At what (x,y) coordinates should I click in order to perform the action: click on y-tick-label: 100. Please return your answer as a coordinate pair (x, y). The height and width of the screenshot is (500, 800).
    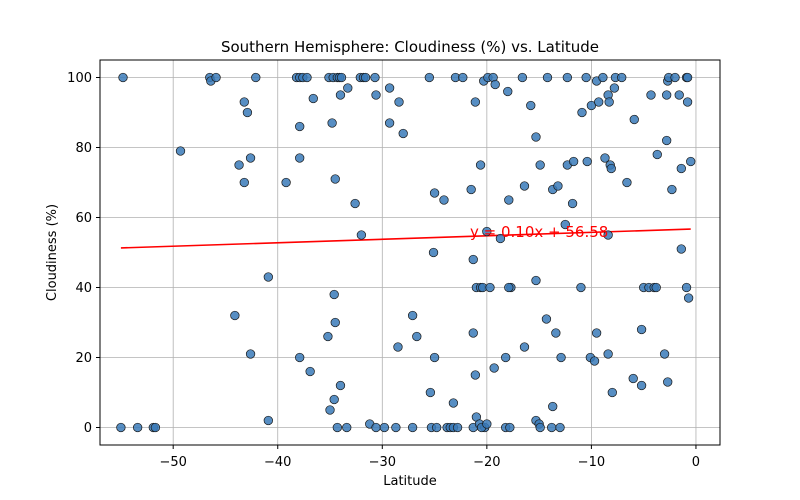
    Looking at the image, I should click on (79, 78).